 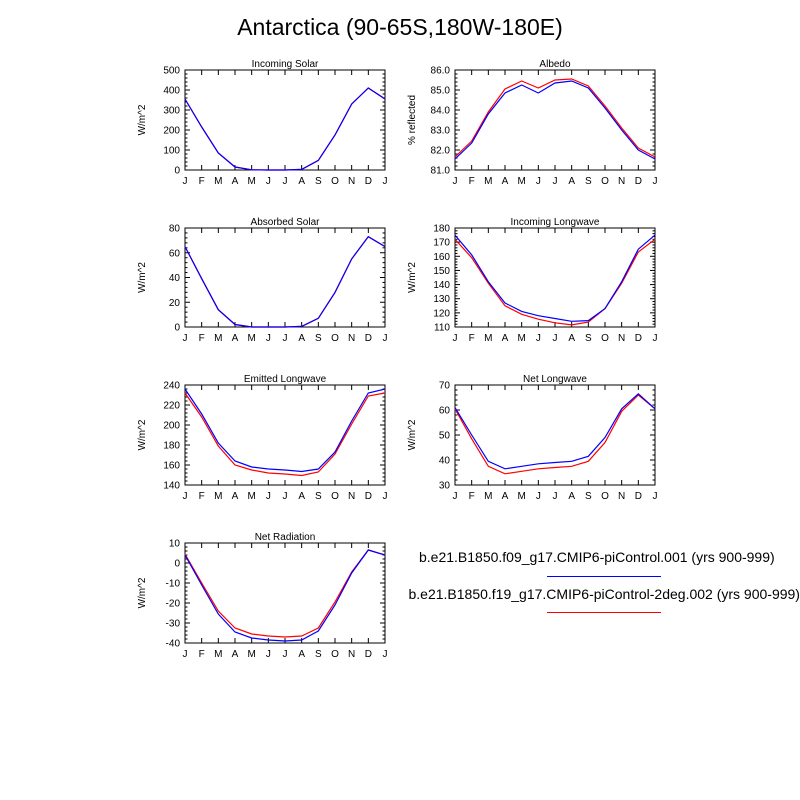 What do you see at coordinates (441, 243) in the screenshot?
I see `y-tick-label: 170` at bounding box center [441, 243].